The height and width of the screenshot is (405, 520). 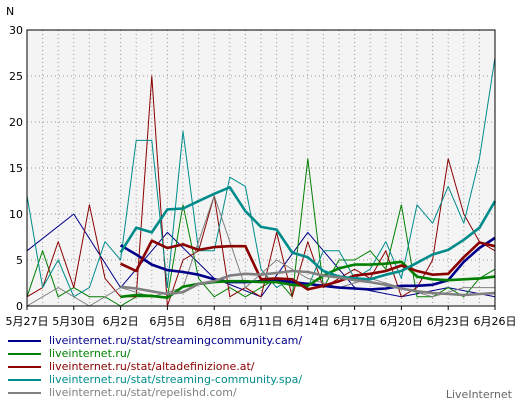 I want to click on brand-label: LiveInternet, so click(x=478, y=394).